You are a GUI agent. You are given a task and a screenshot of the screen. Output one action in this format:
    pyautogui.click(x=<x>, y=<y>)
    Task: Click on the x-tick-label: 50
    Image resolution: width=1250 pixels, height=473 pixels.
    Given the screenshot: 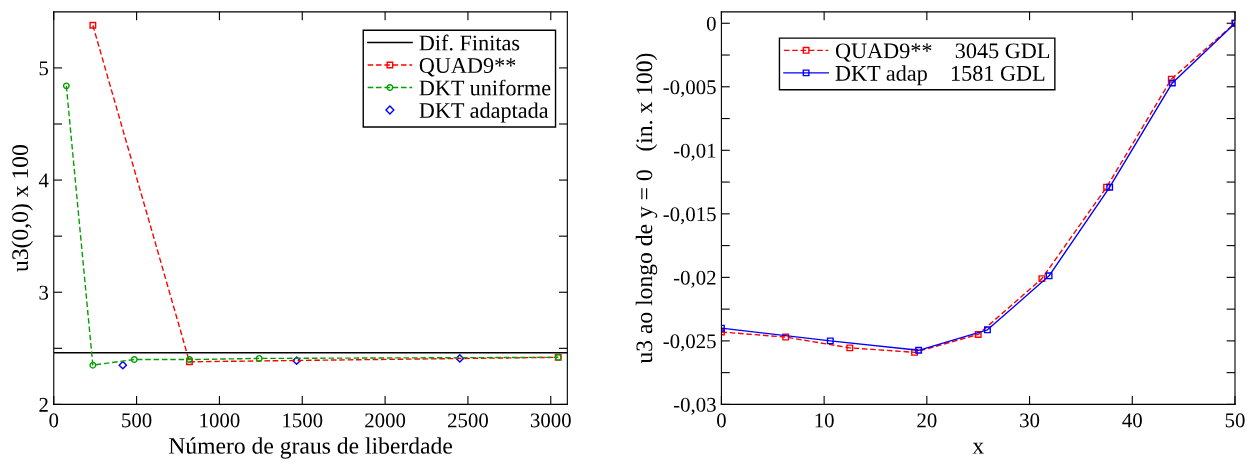 What is the action you would take?
    pyautogui.click(x=1235, y=420)
    